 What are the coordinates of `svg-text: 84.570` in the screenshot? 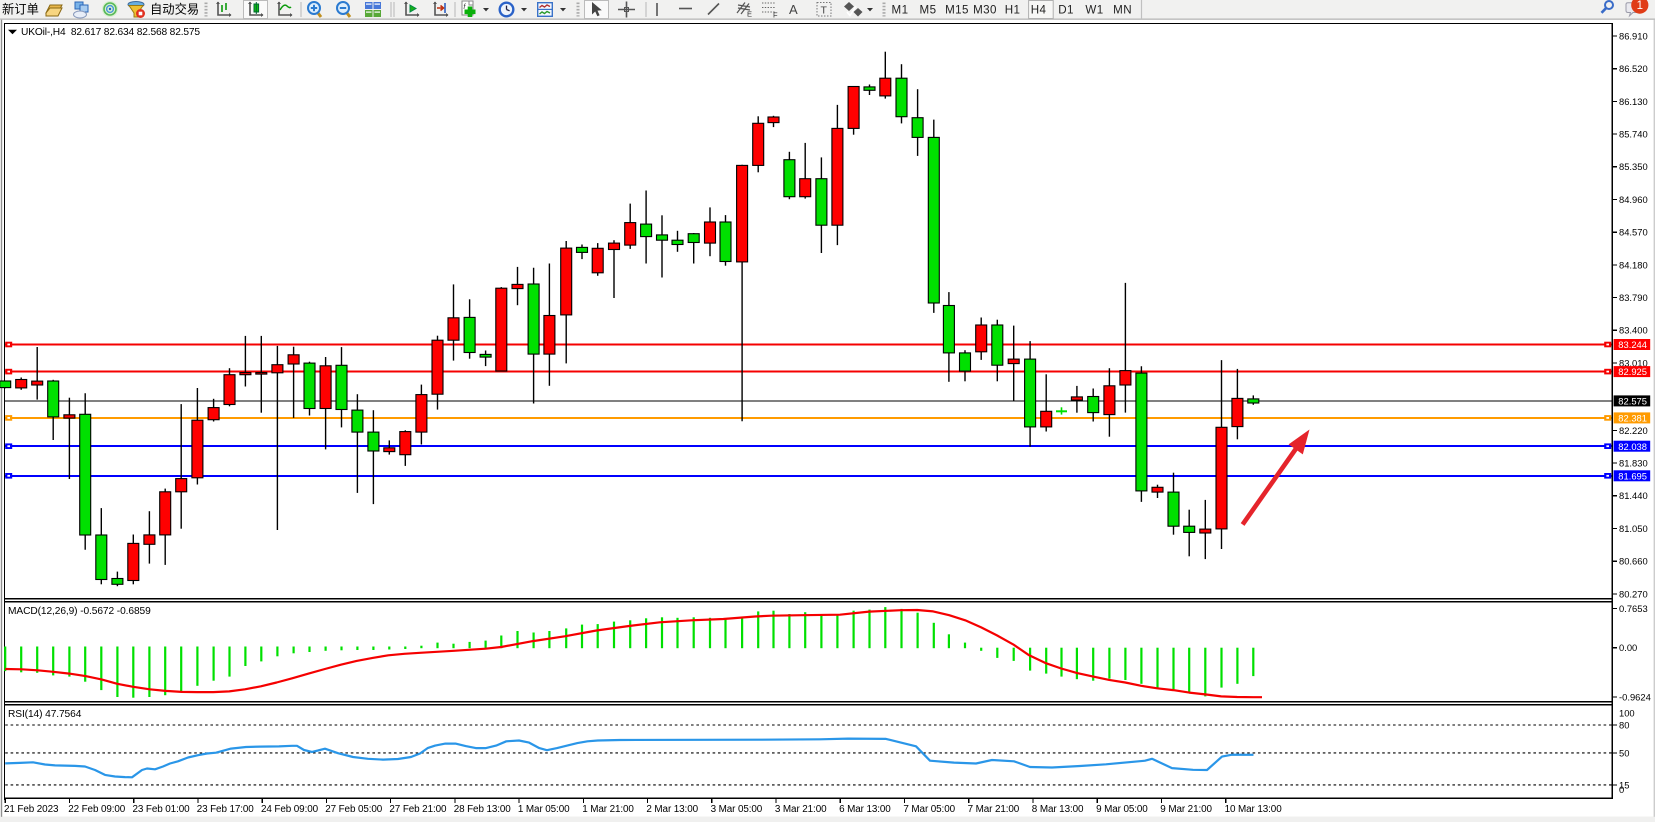 It's located at (1633, 232).